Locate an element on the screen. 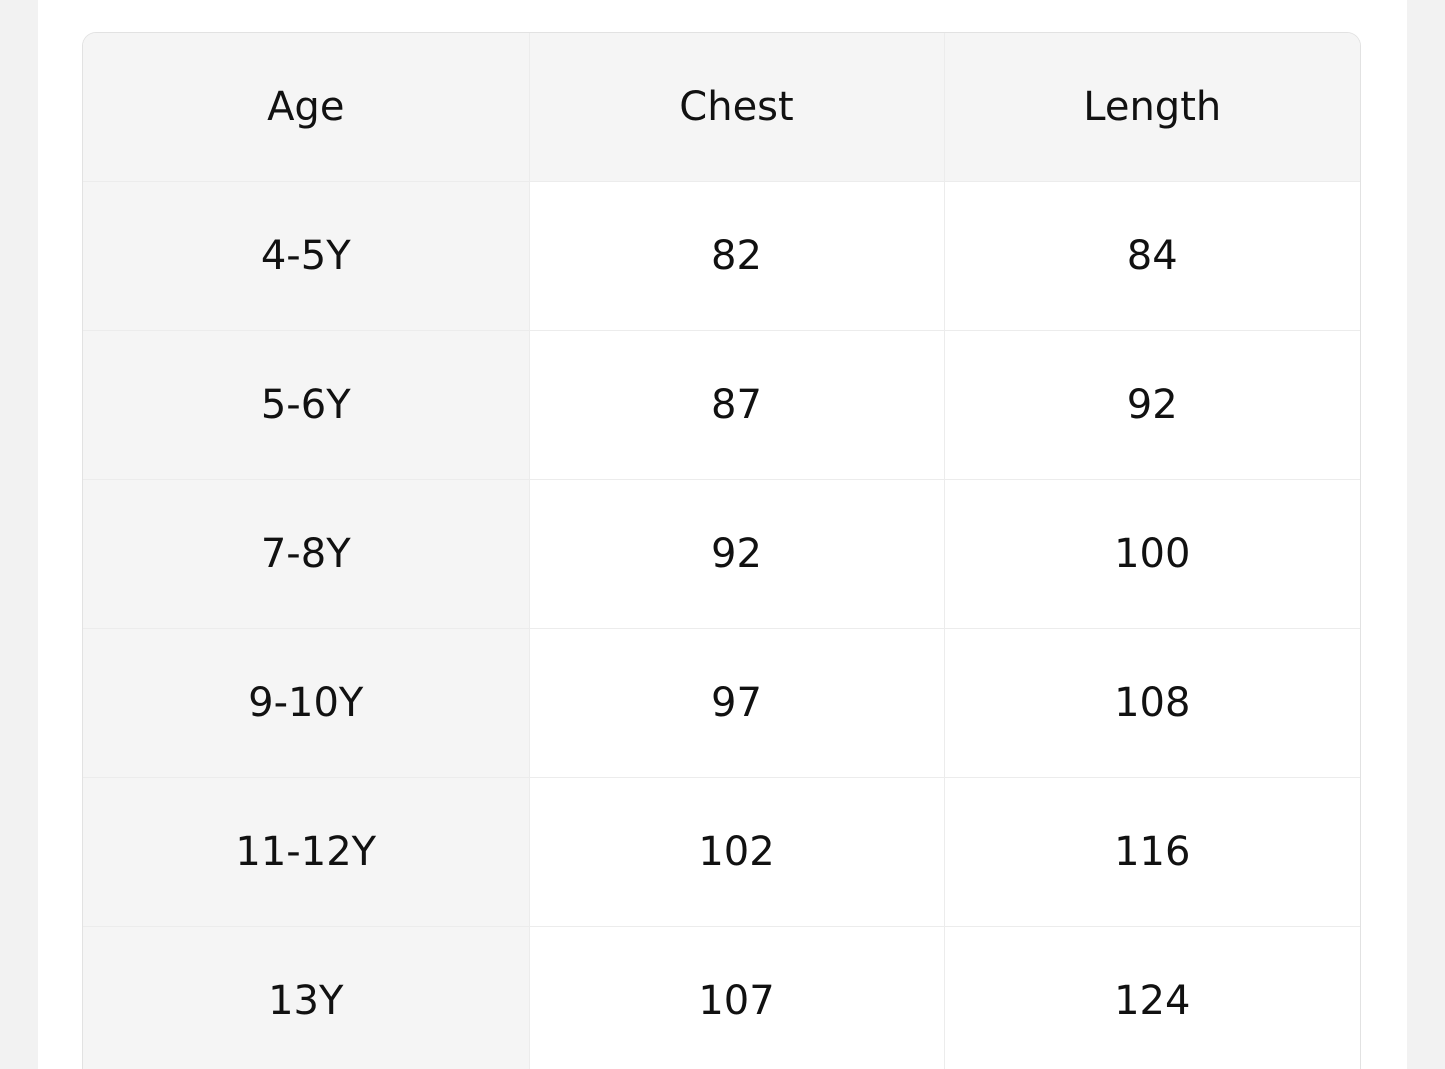 Image resolution: width=1445 pixels, height=1069 pixels. table-cell: 11-12Y is located at coordinates (306, 852).